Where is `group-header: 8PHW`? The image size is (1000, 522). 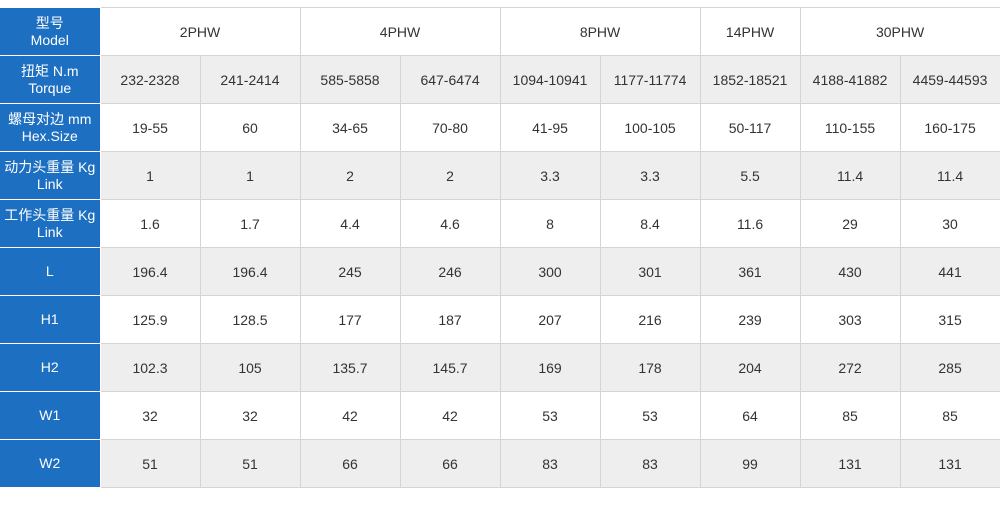 group-header: 8PHW is located at coordinates (600, 31).